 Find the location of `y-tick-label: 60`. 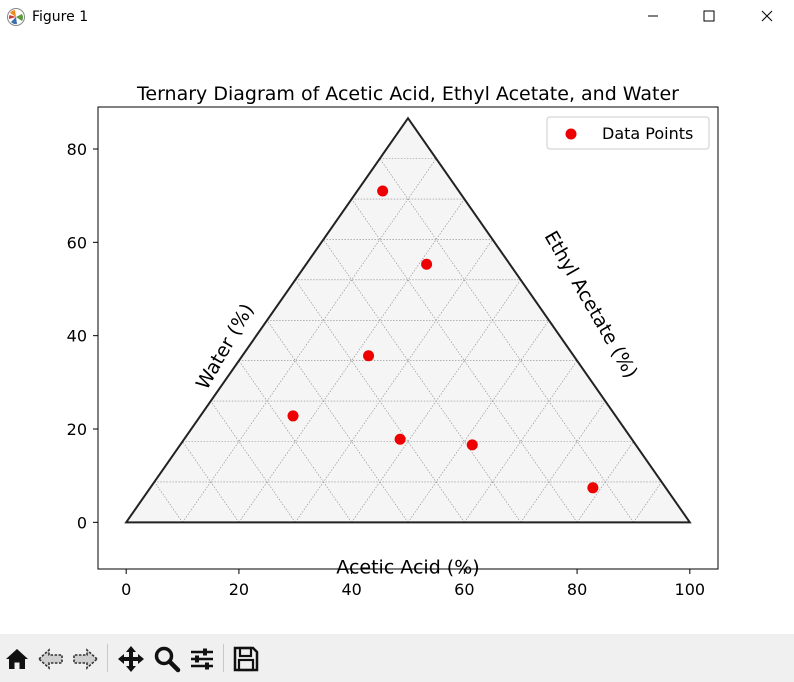

y-tick-label: 60 is located at coordinates (77, 242).